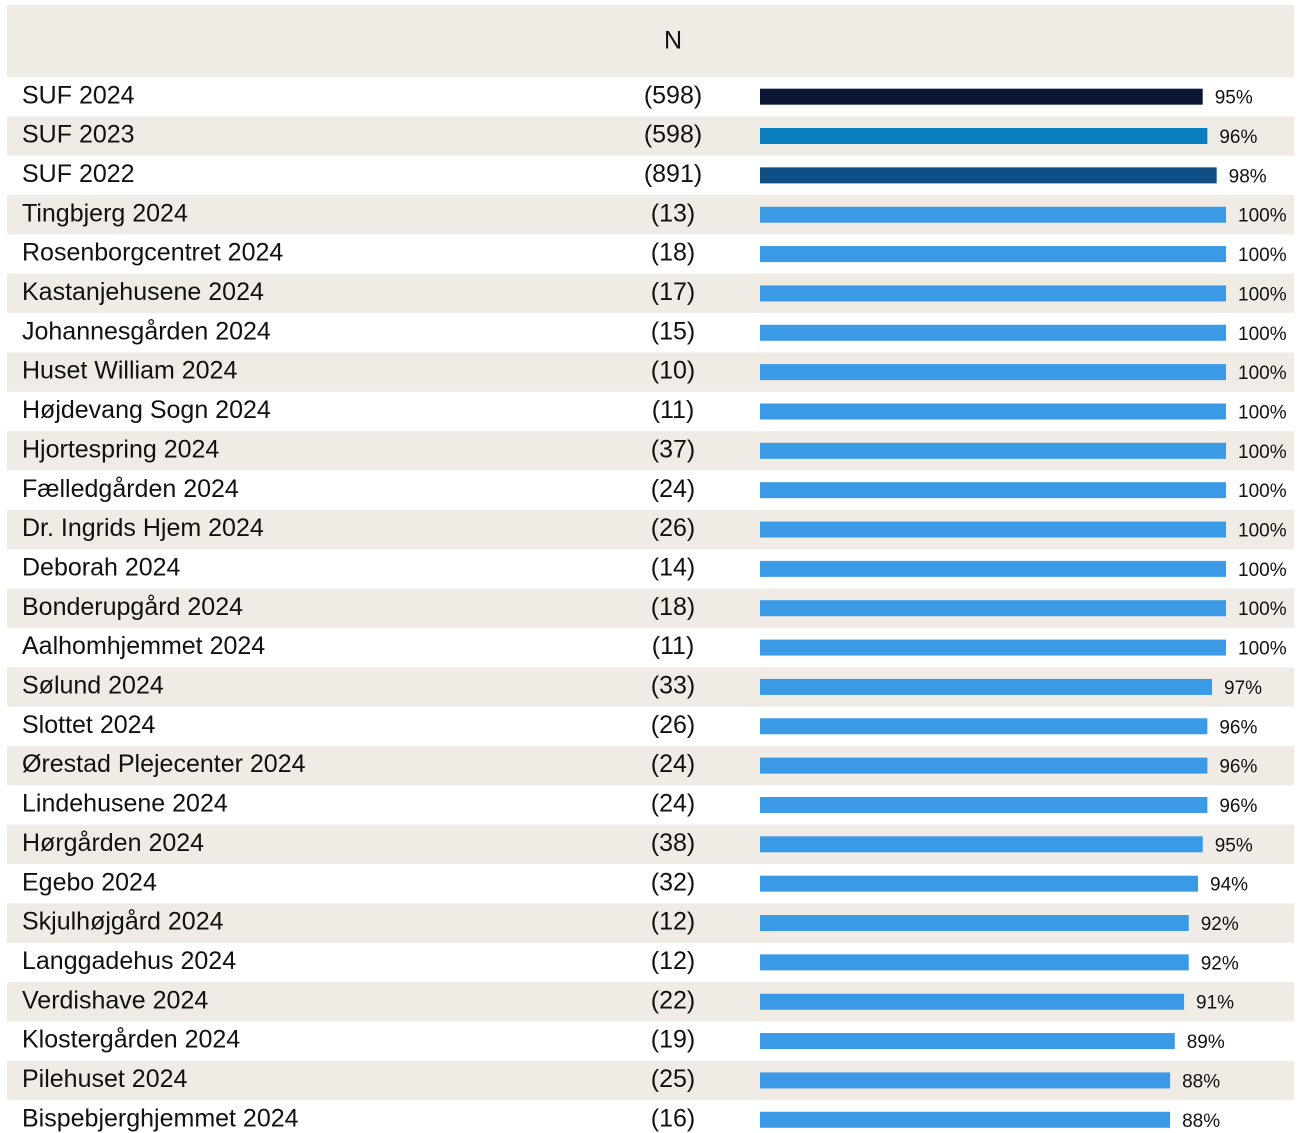 Image resolution: width=1306 pixels, height=1133 pixels. What do you see at coordinates (143, 292) in the screenshot?
I see `row-label: Kastanjehusene 2024` at bounding box center [143, 292].